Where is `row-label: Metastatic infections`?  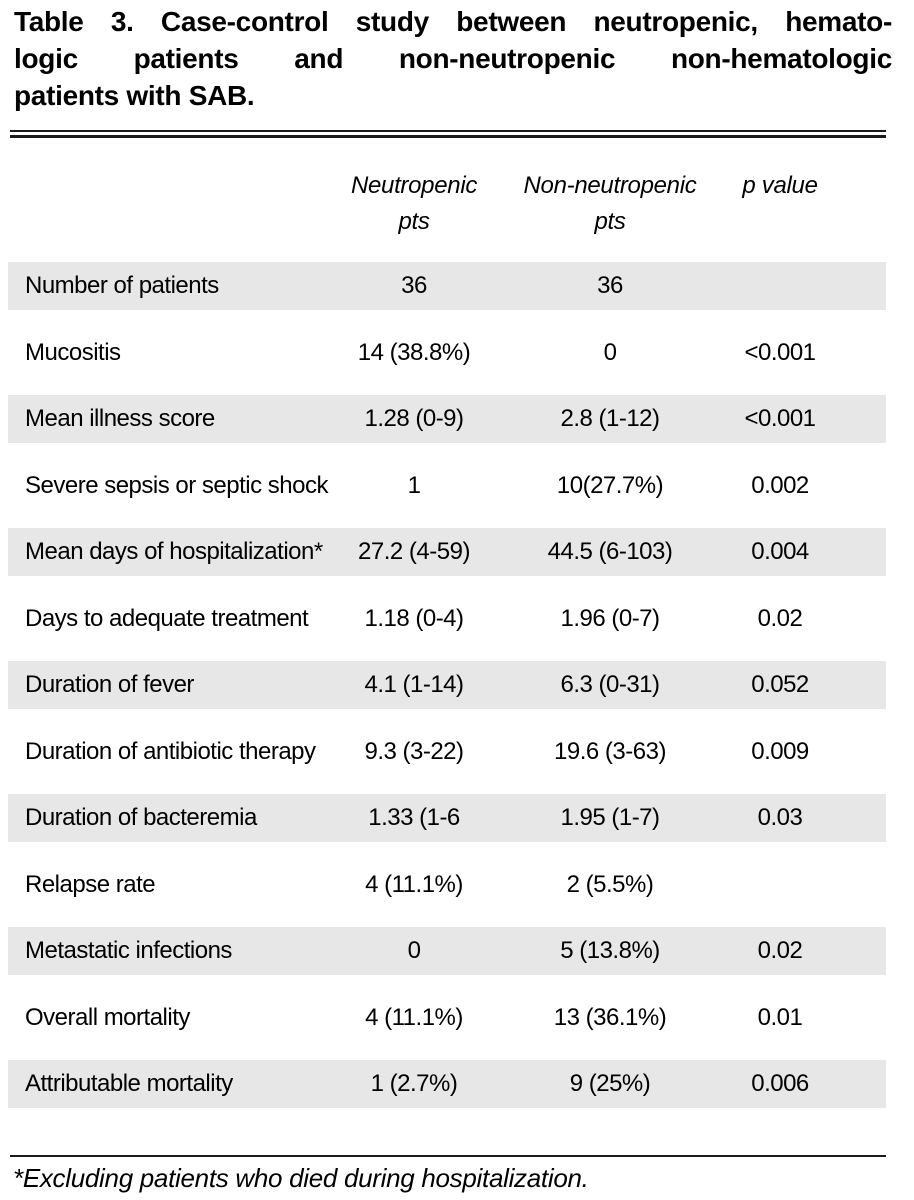 row-label: Metastatic infections is located at coordinates (128, 950).